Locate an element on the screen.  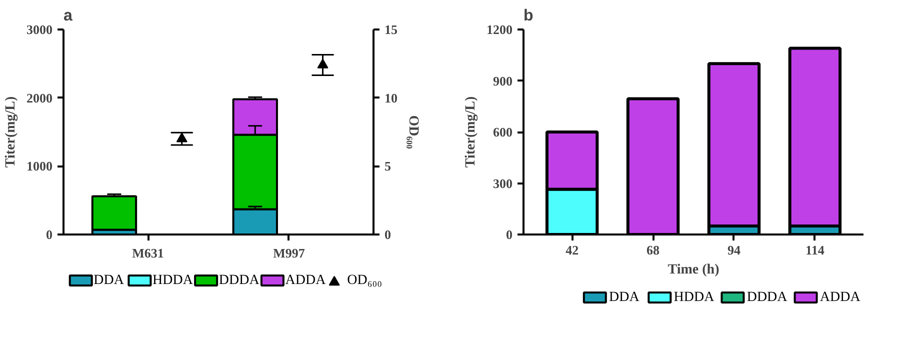
y2-tick-label: 0 is located at coordinates (387, 234).